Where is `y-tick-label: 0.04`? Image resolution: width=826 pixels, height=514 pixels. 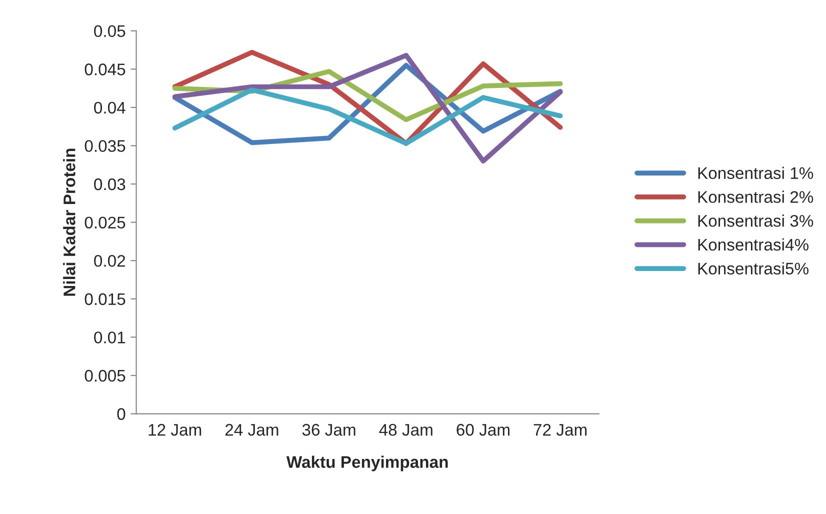
y-tick-label: 0.04 is located at coordinates (110, 108).